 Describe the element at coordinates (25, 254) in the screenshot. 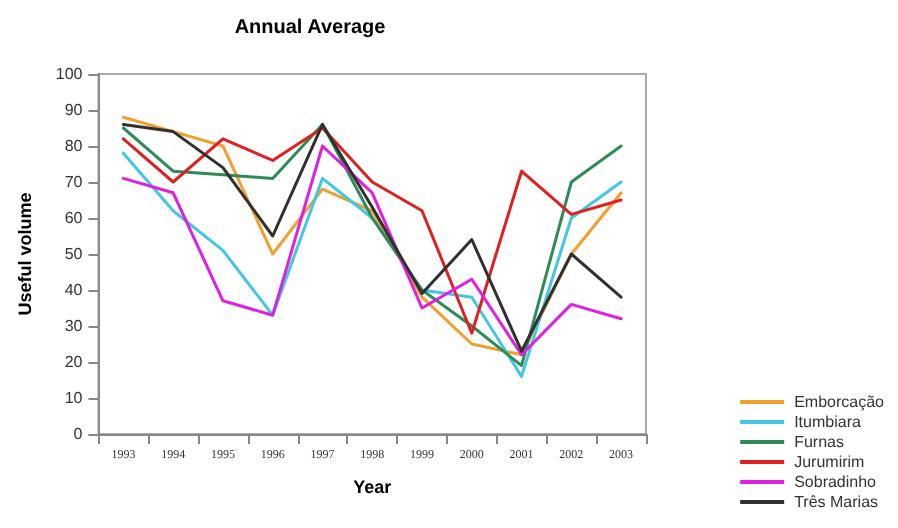

I see `y-axis-title: Useful volume` at that location.